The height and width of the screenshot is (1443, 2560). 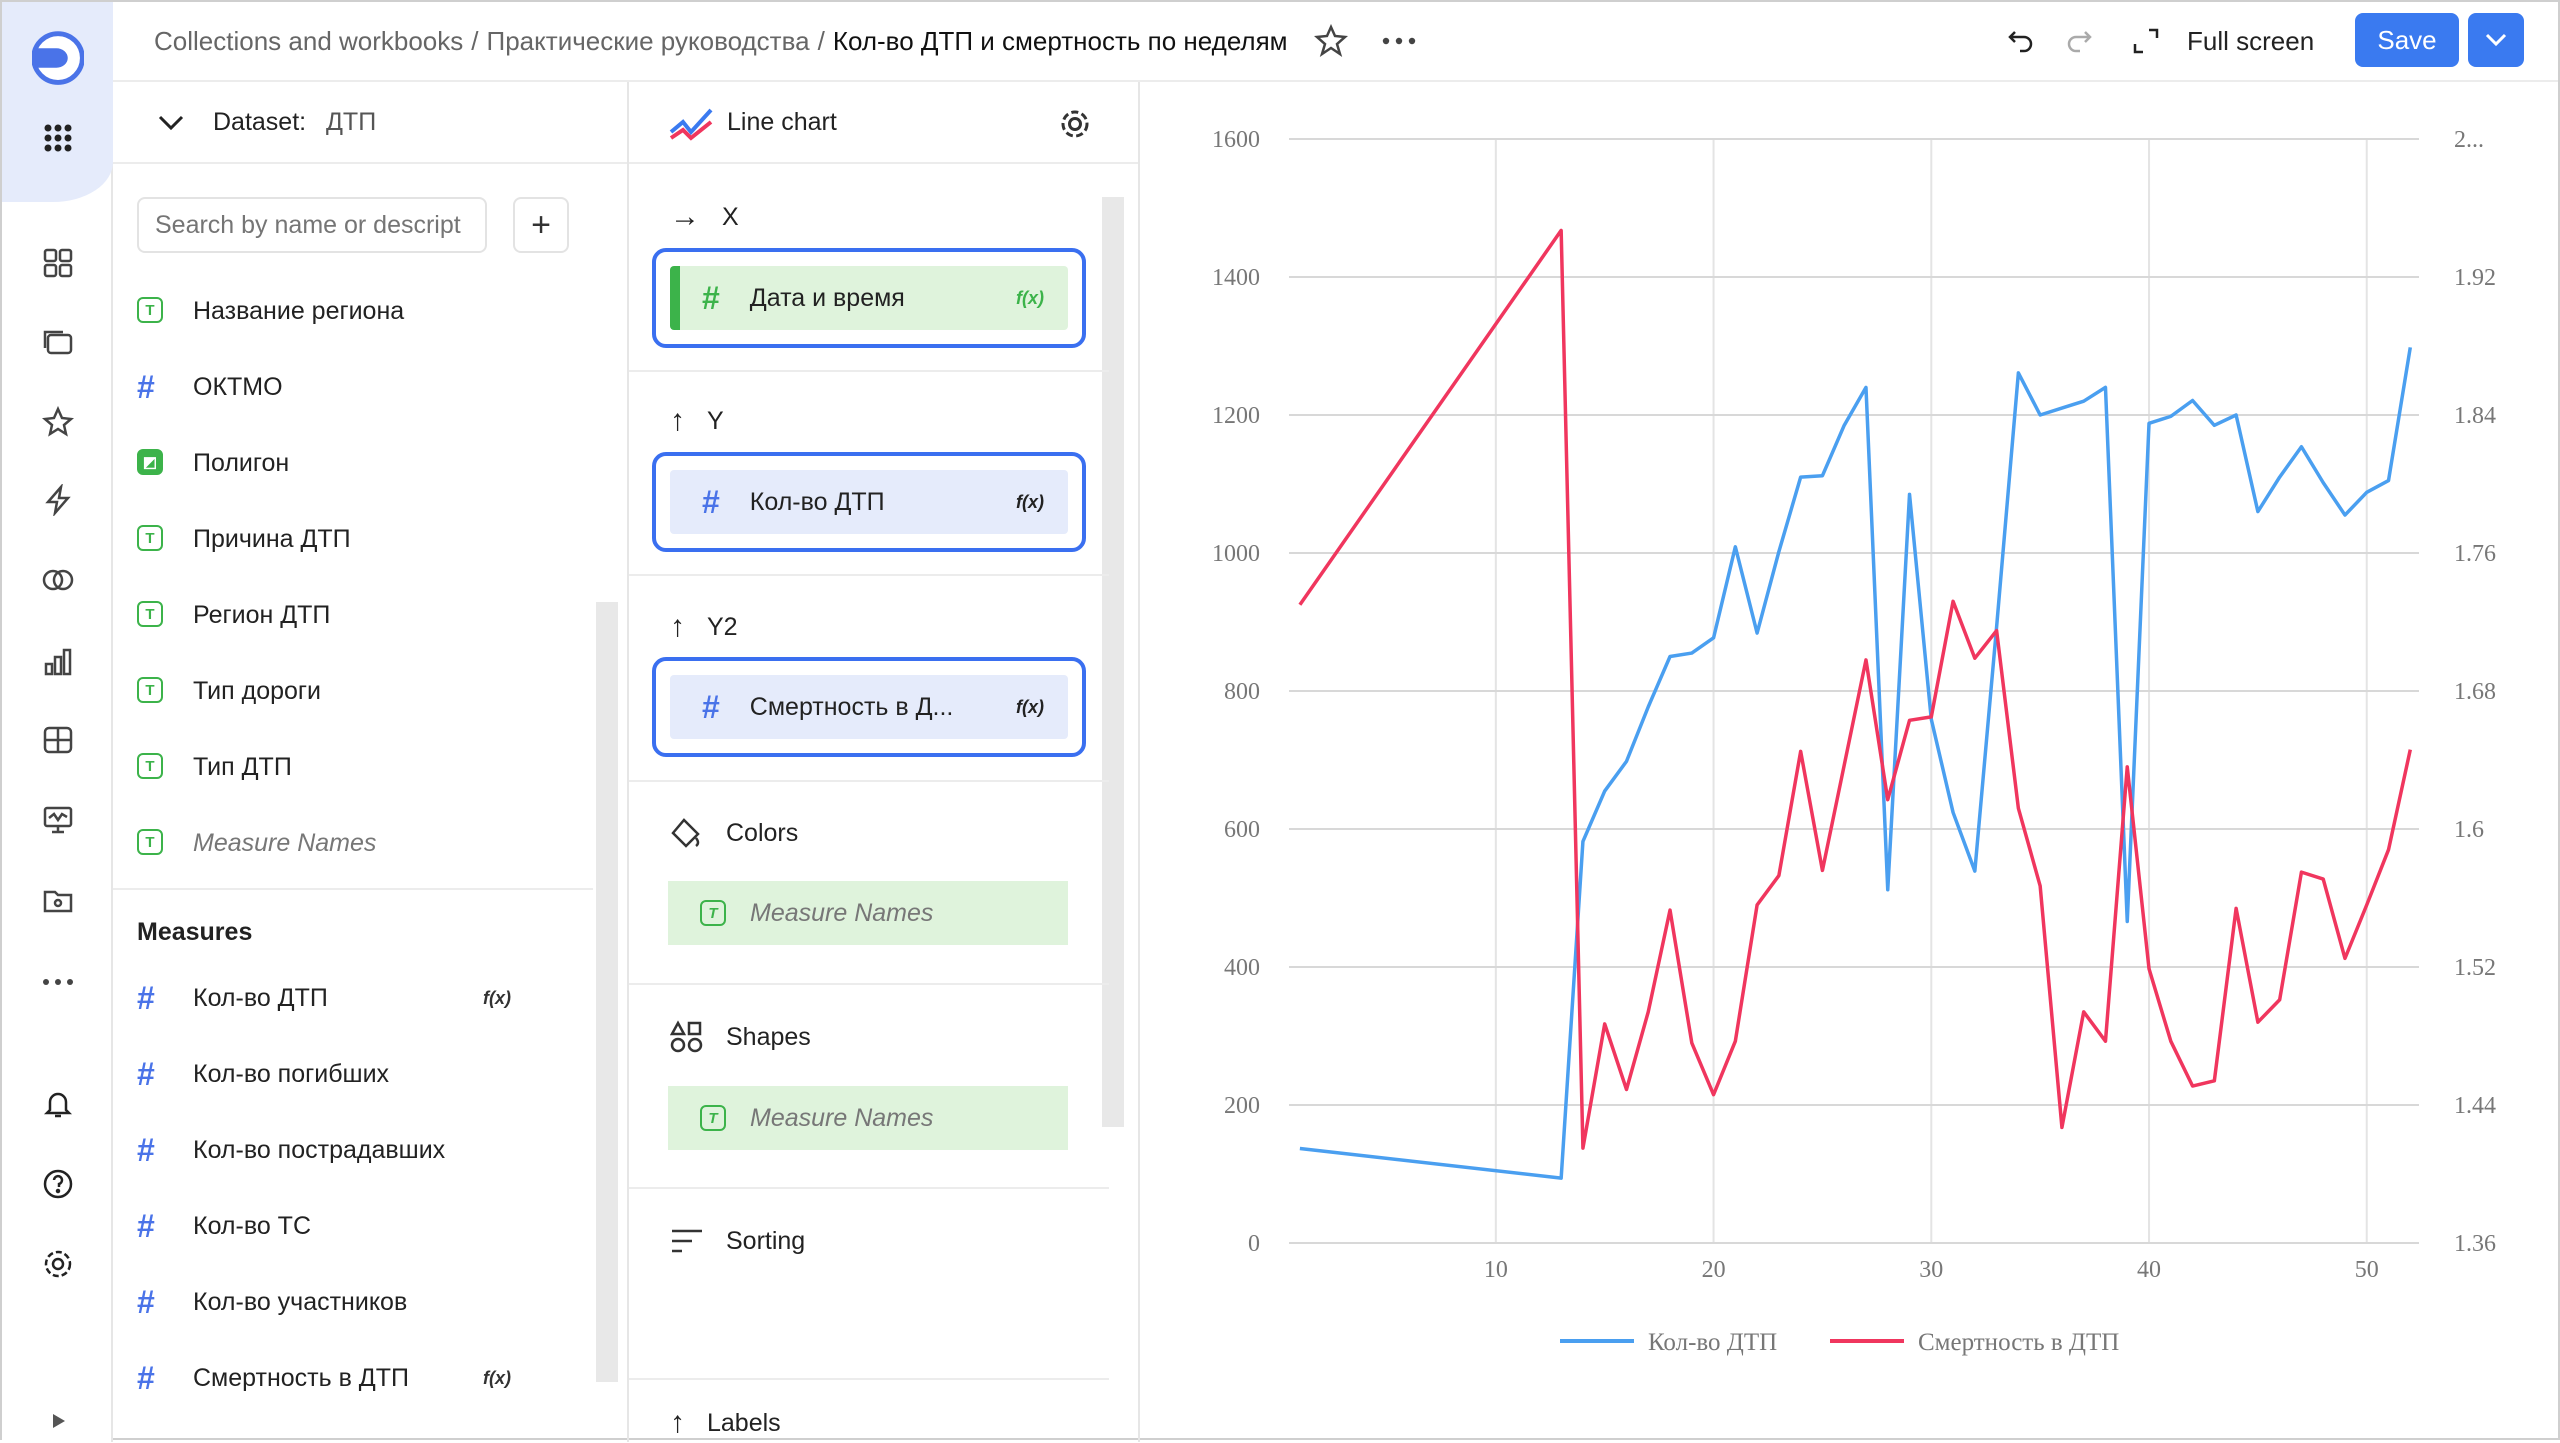 What do you see at coordinates (58, 1421) in the screenshot?
I see `expand-rail-icon` at bounding box center [58, 1421].